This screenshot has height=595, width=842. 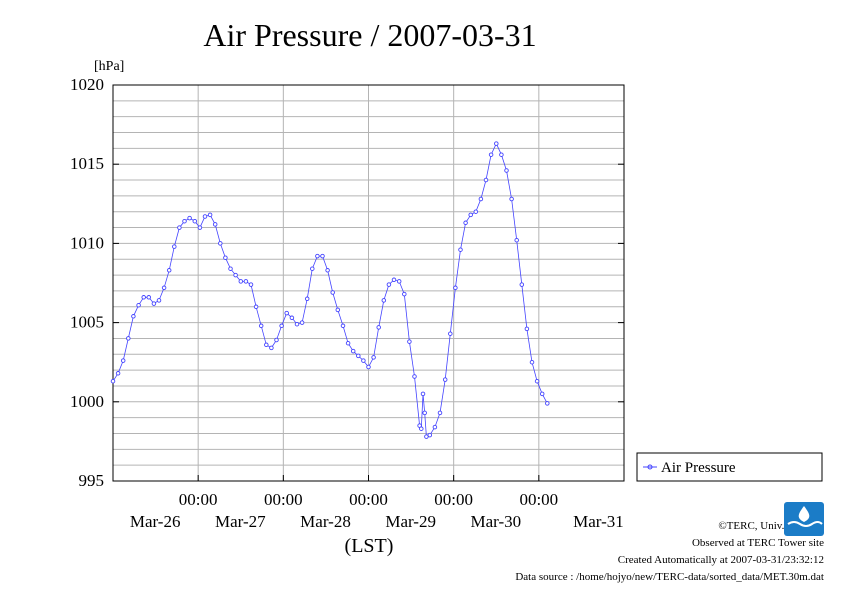 What do you see at coordinates (698, 468) in the screenshot?
I see `legend-label-air-pressure: Air Pressure` at bounding box center [698, 468].